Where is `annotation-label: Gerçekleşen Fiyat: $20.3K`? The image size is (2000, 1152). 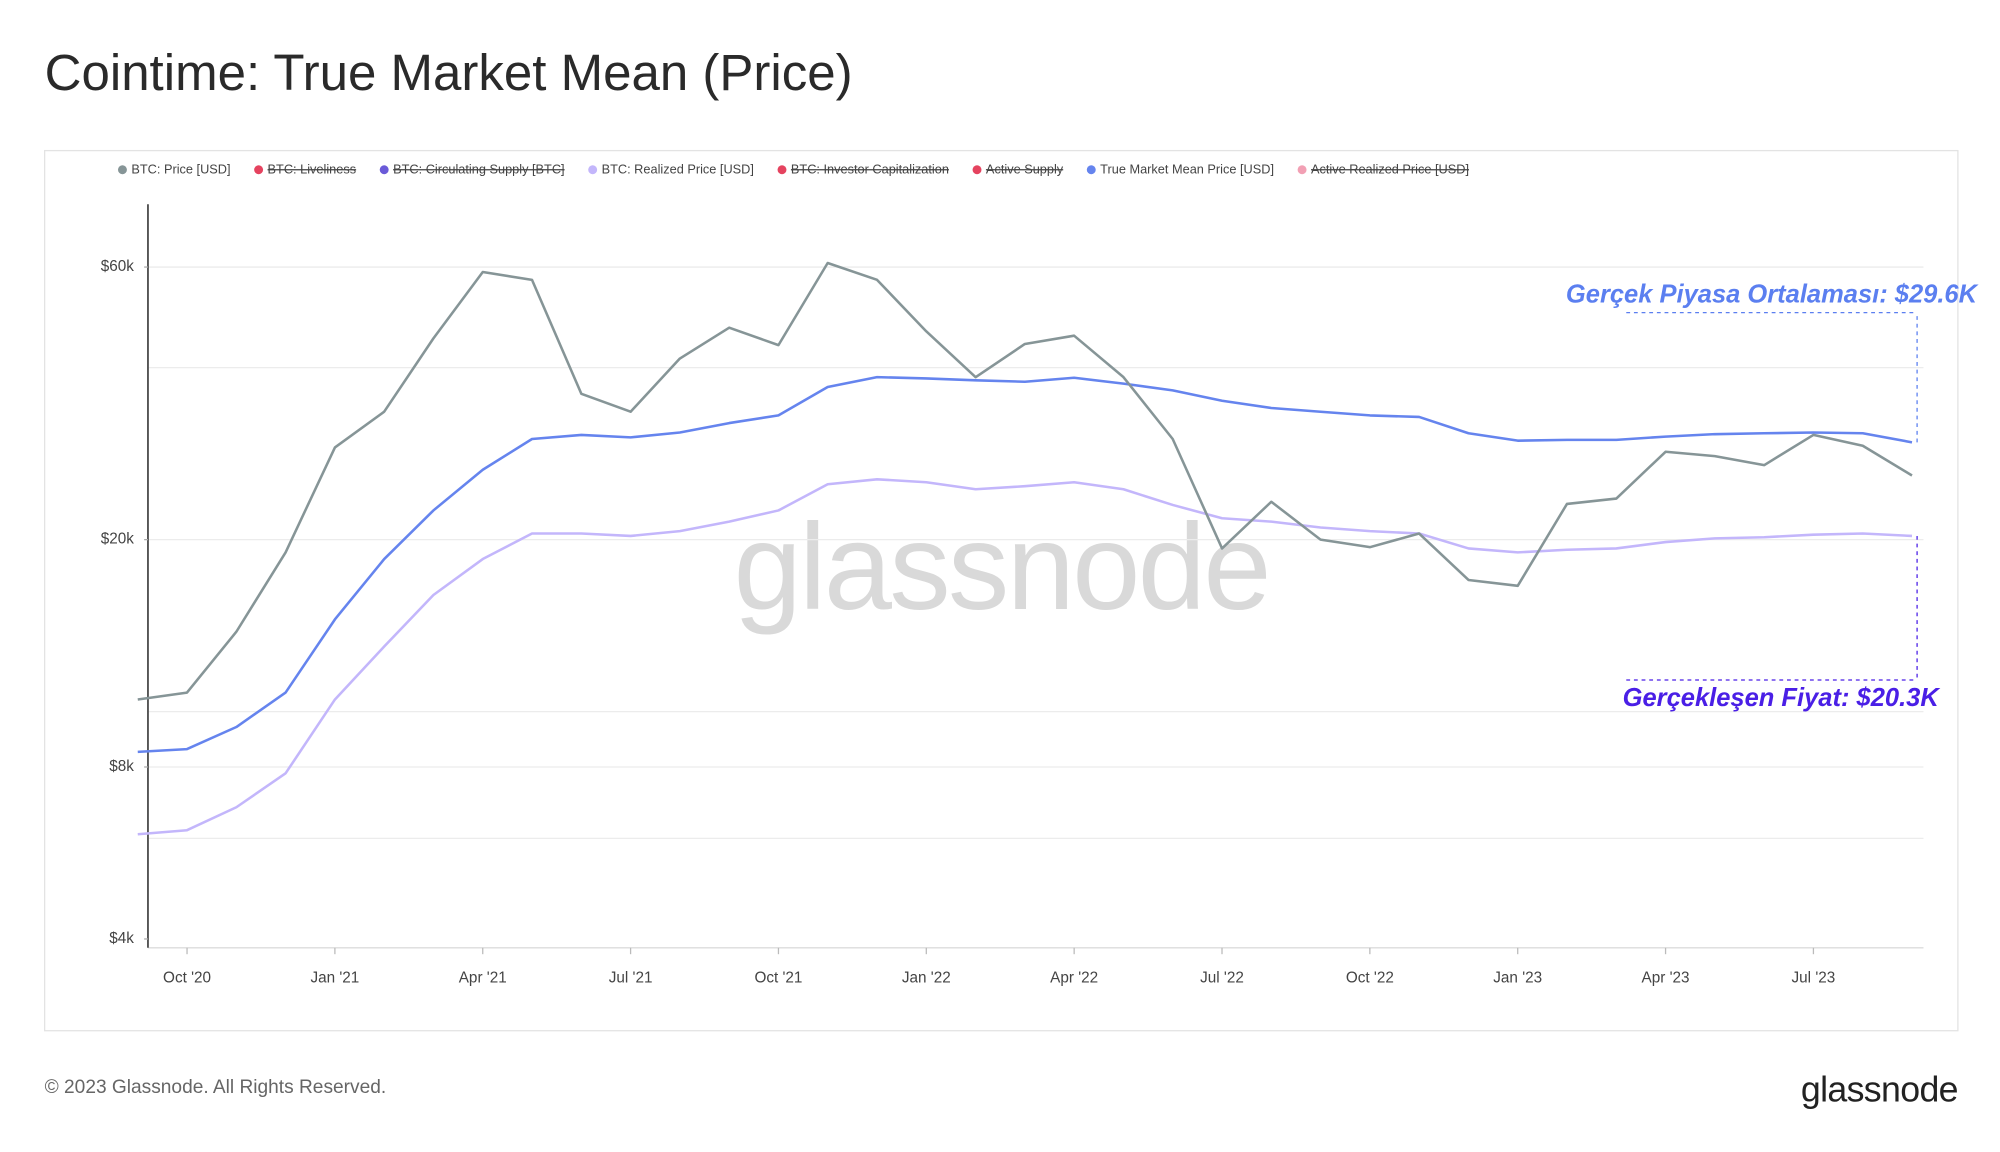 annotation-label: Gerçekleşen Fiyat: $20.3K is located at coordinates (1782, 698).